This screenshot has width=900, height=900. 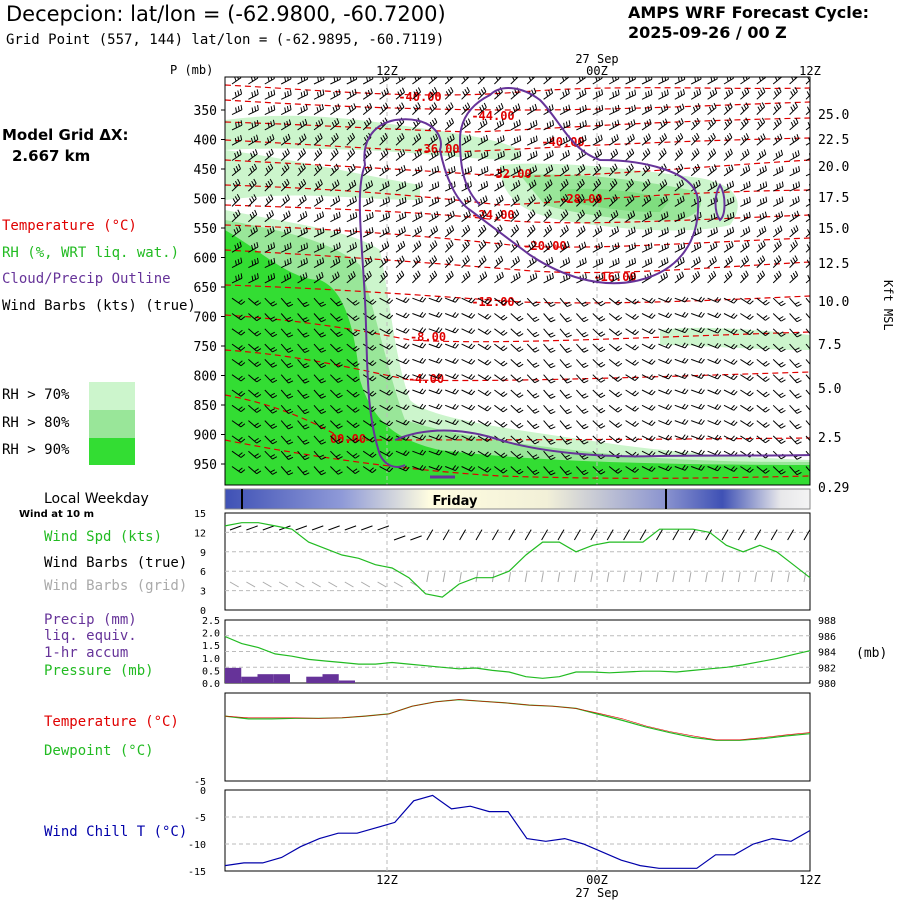 I want to click on temperature-contour, so click(x=517, y=105).